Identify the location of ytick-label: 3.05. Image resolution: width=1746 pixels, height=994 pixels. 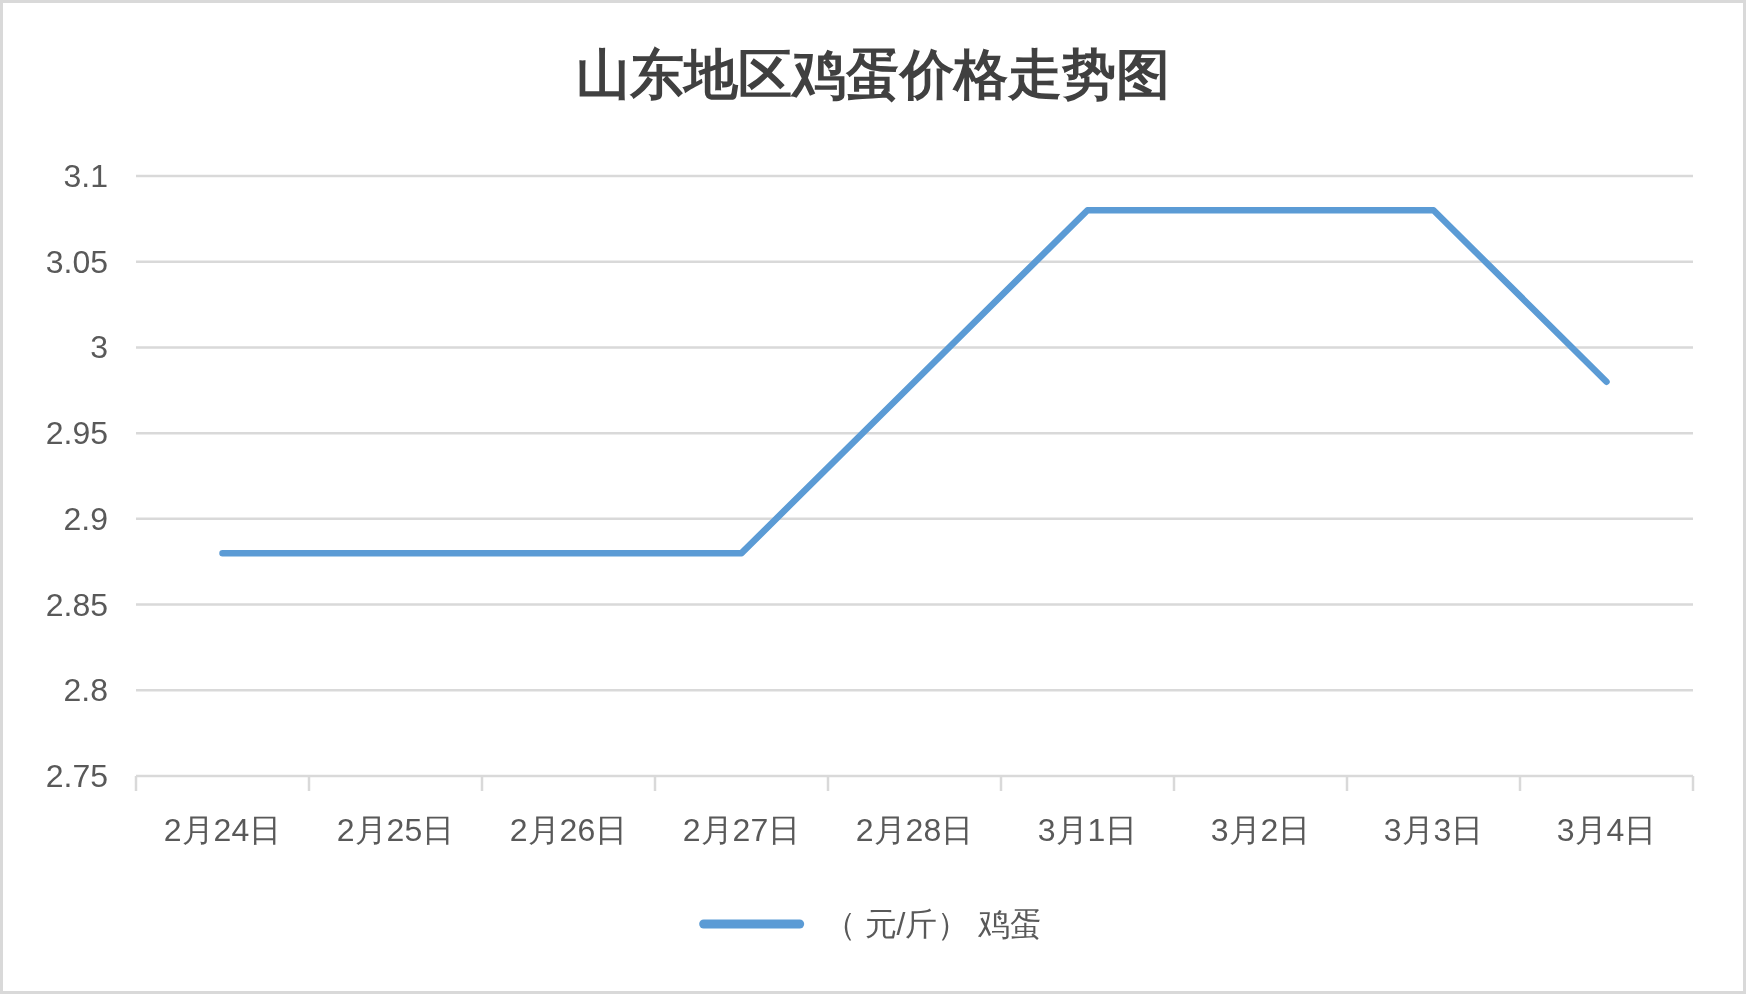
(76, 261).